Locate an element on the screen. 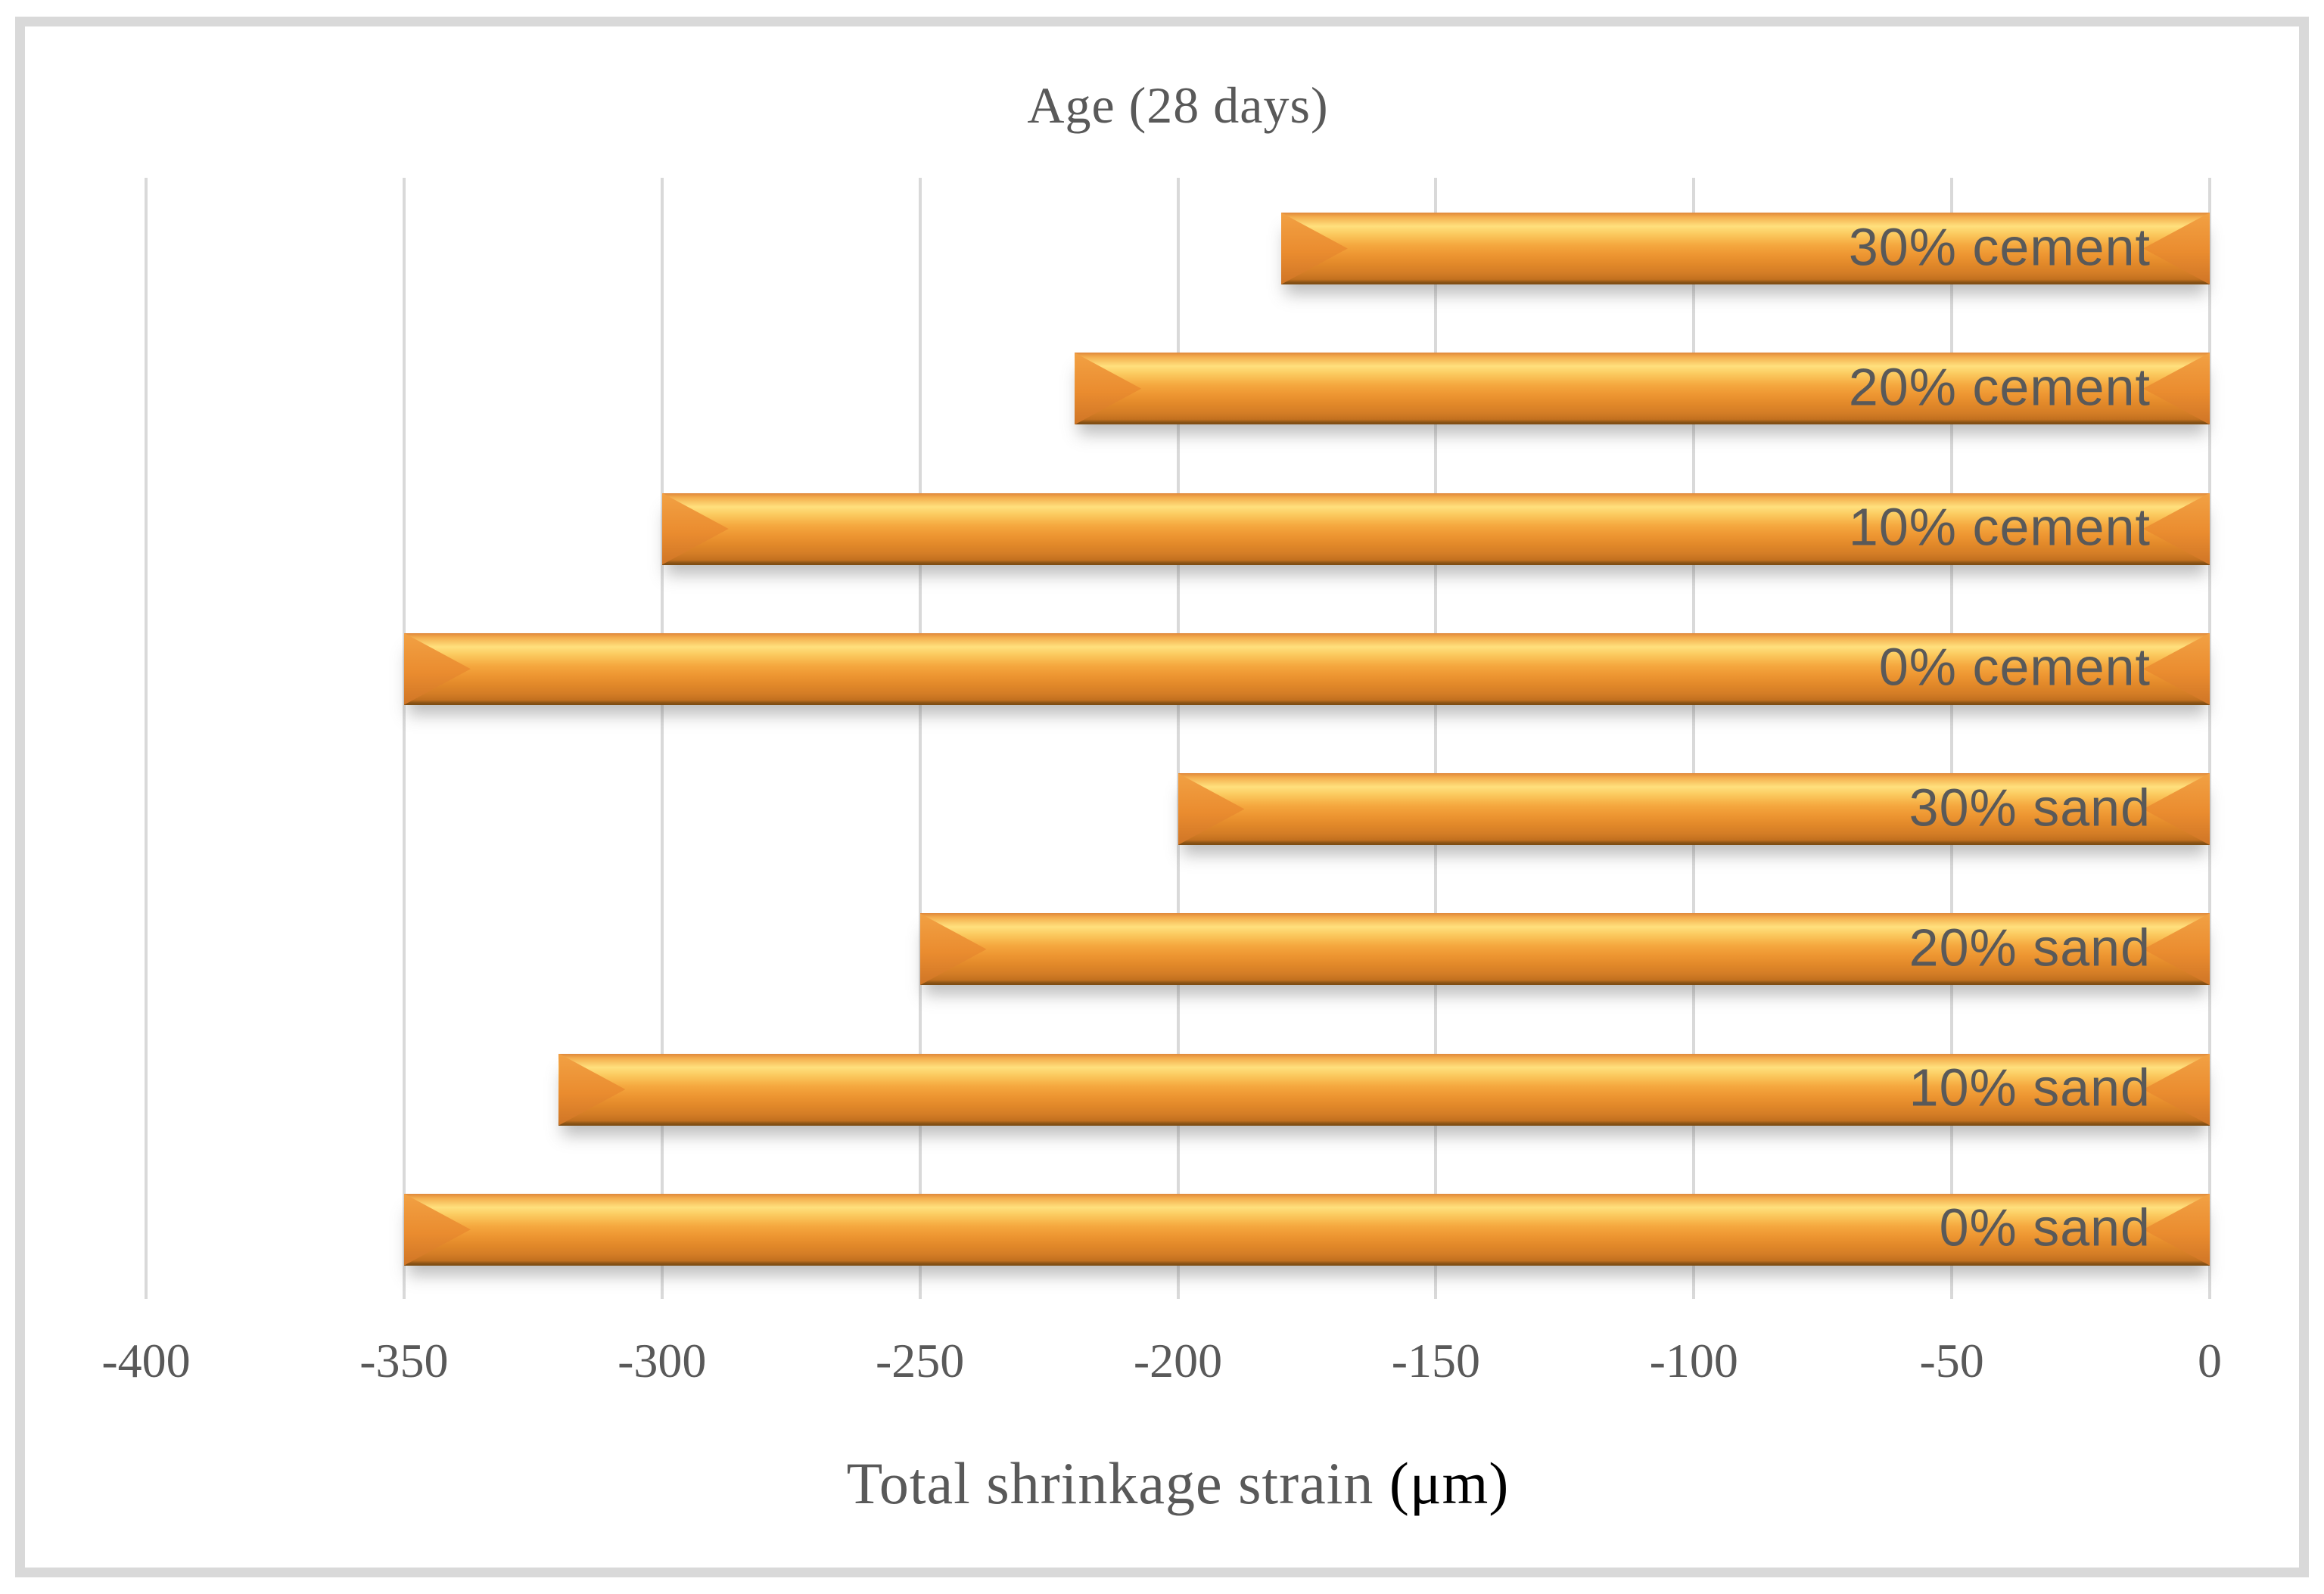 This screenshot has height=1594, width=2324. bar-label: 10% sand is located at coordinates (2030, 1087).